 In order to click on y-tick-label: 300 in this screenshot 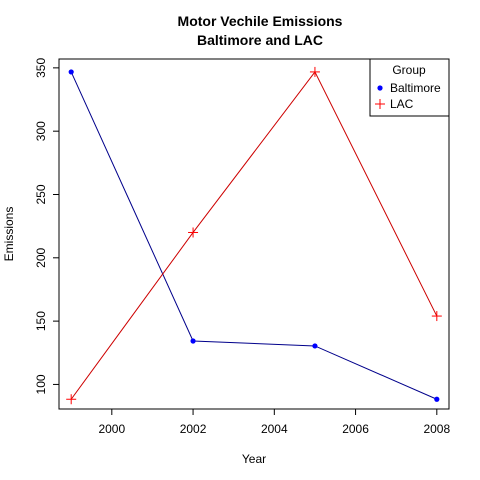, I will do `click(41, 131)`.